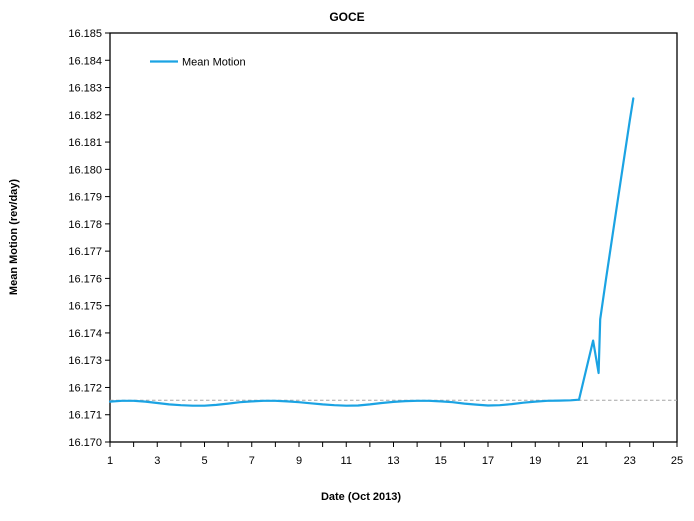 This screenshot has height=521, width=694. I want to click on x-tick-label: 21, so click(582, 461).